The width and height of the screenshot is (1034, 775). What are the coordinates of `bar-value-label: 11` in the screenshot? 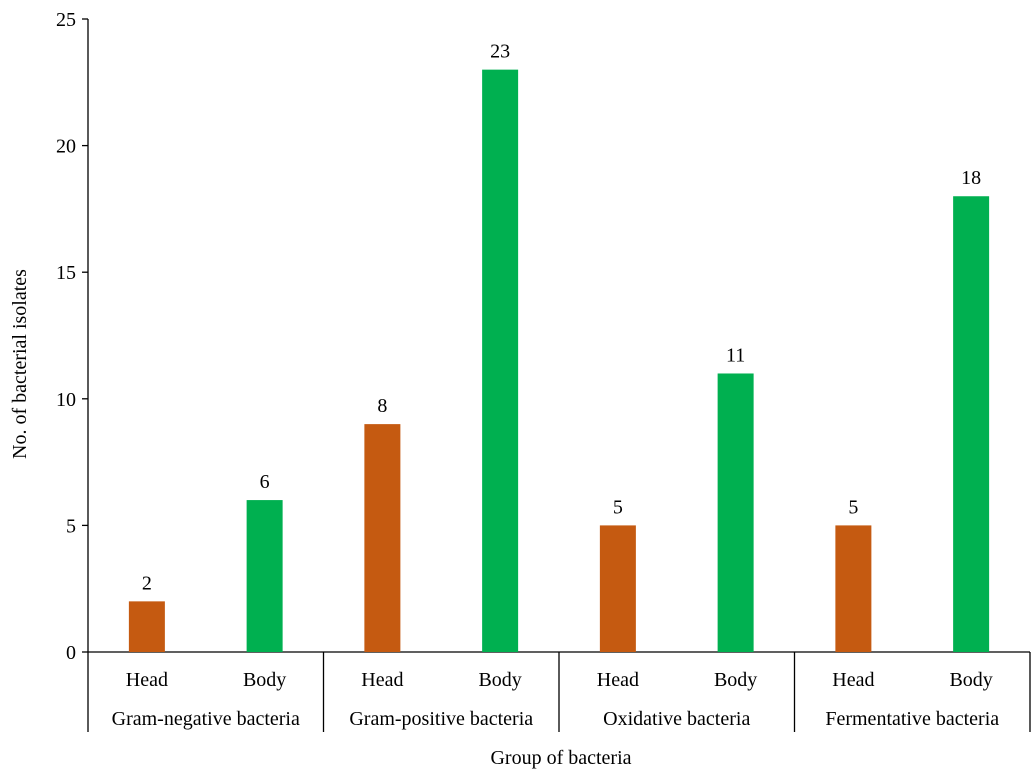 It's located at (735, 355).